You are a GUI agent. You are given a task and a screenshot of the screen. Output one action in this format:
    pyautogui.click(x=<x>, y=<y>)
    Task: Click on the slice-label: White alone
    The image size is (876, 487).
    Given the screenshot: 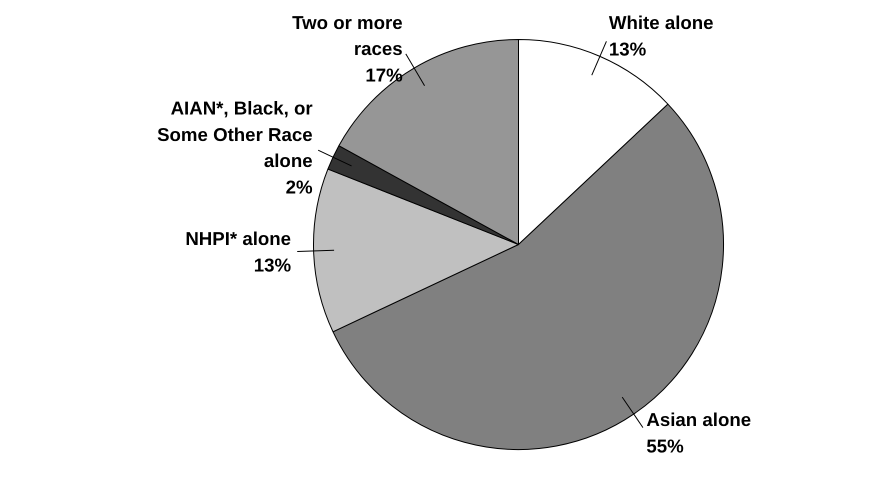 What is the action you would take?
    pyautogui.click(x=661, y=23)
    